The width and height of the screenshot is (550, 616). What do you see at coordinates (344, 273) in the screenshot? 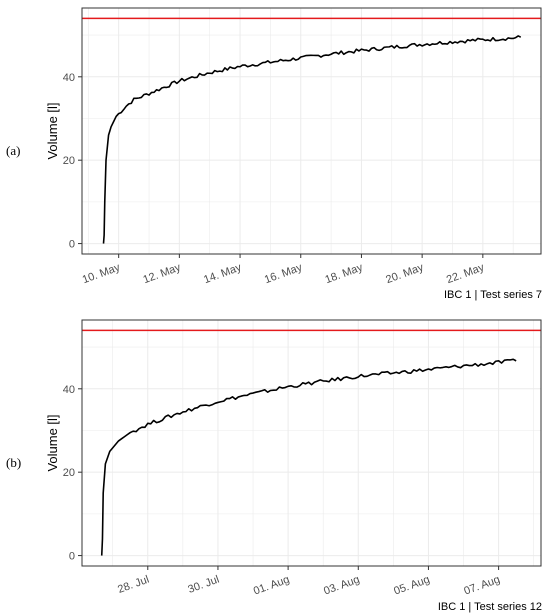
I see `x-tick-label: 18. May` at bounding box center [344, 273].